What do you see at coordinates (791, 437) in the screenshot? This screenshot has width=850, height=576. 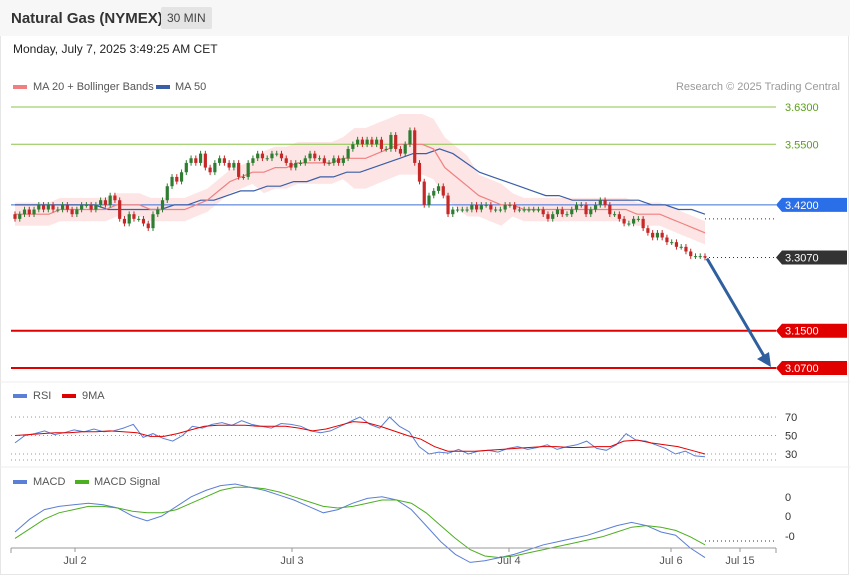 I see `rsi-tick-label: 50` at bounding box center [791, 437].